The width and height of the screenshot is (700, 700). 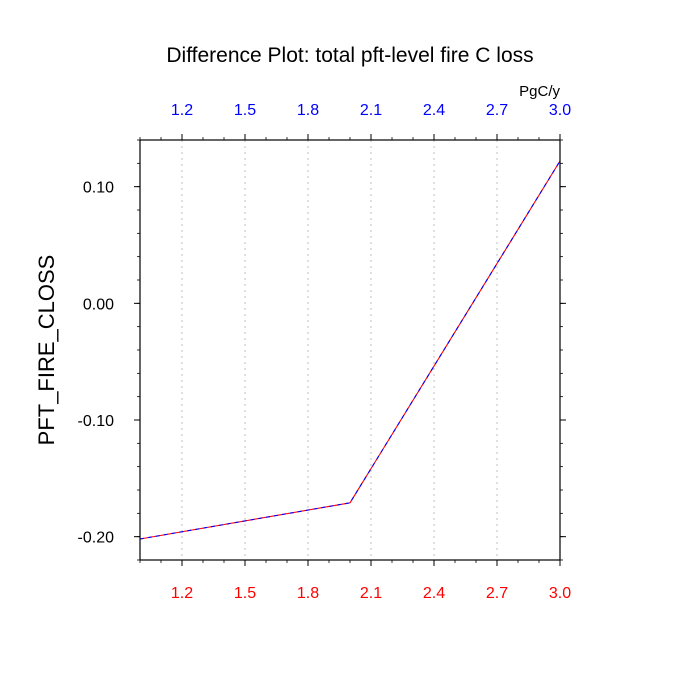 I want to click on x-tick-label-top: 1.2, so click(x=182, y=110).